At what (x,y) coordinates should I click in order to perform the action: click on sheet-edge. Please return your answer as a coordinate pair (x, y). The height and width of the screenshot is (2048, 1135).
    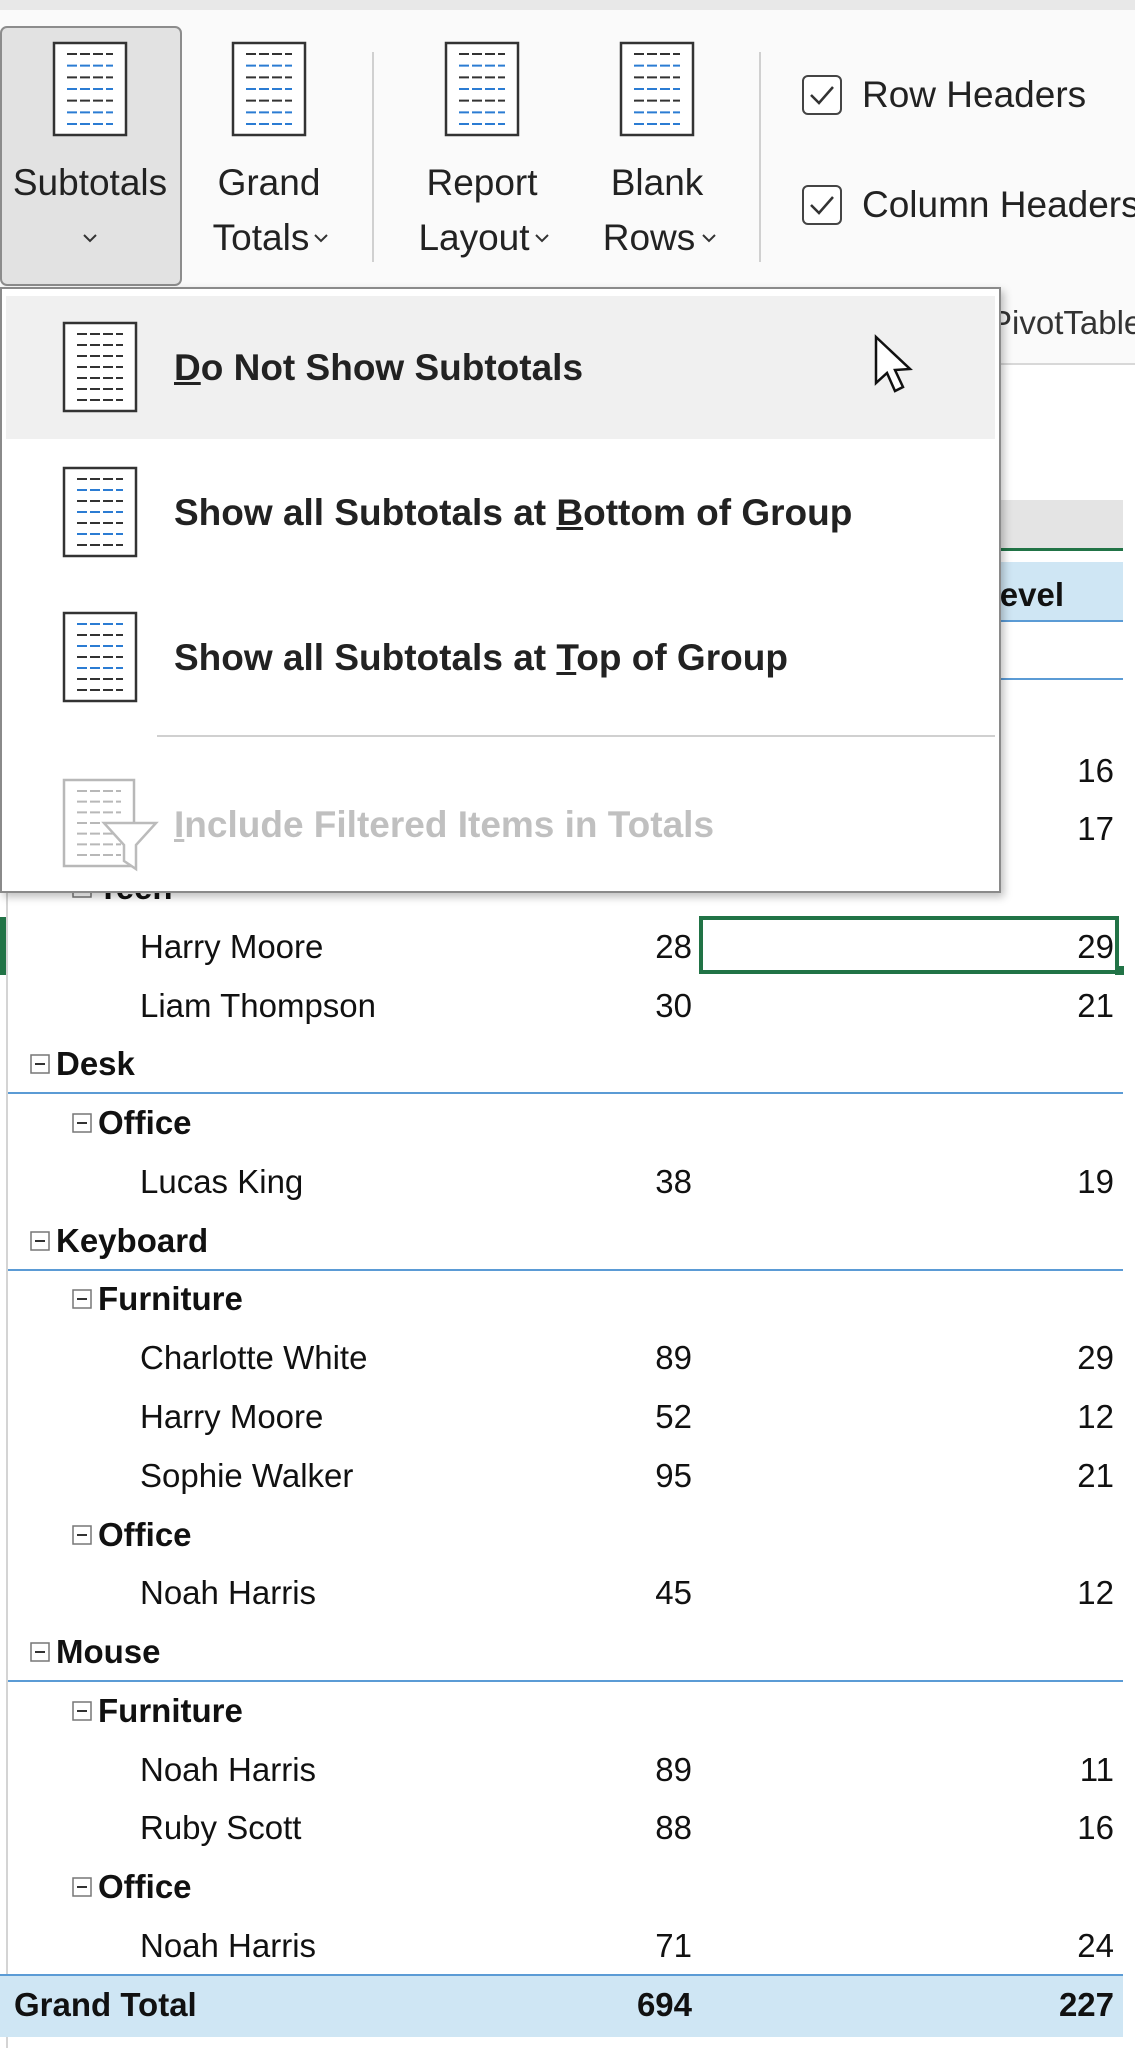
    Looking at the image, I should click on (7, 1464).